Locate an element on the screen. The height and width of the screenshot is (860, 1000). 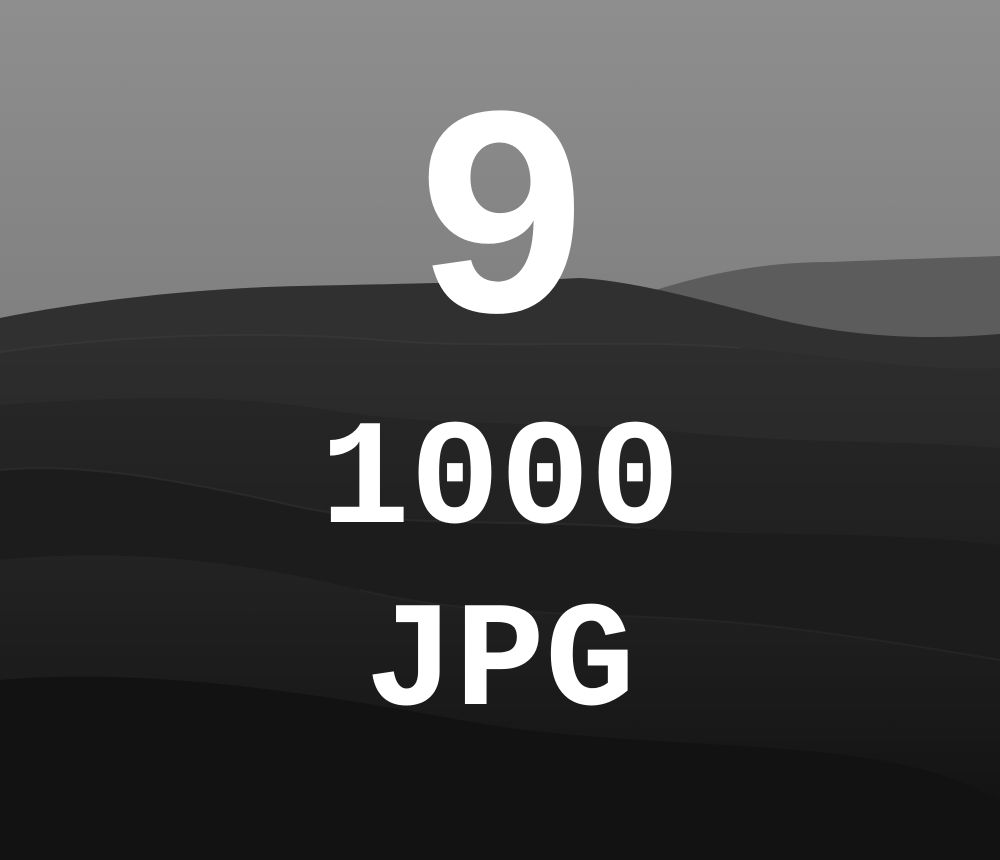
placeholder-size: 1000 is located at coordinates (500, 483).